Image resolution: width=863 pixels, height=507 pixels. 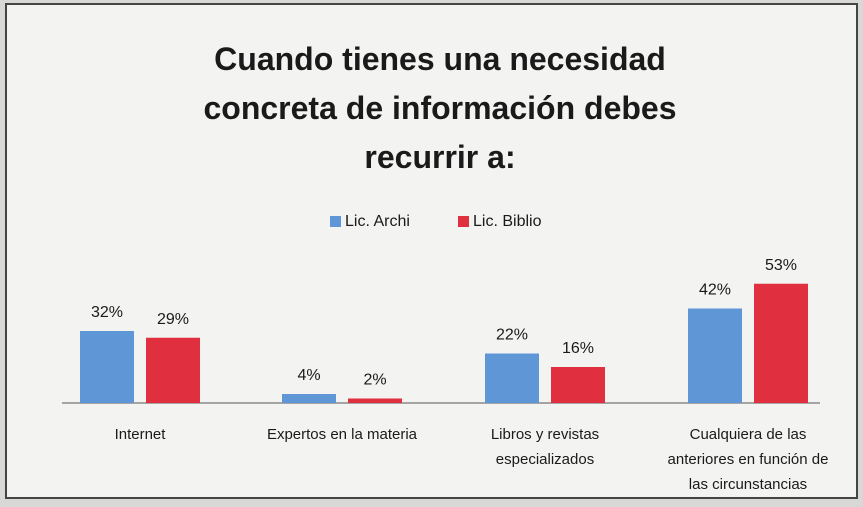 I want to click on x-tick-label: Internet, so click(x=141, y=434).